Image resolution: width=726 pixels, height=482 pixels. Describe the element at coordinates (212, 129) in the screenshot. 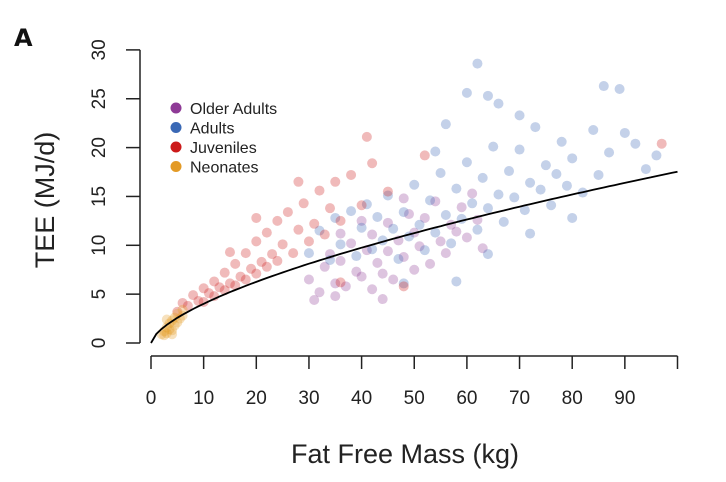

I see `legend-label: Adults` at that location.